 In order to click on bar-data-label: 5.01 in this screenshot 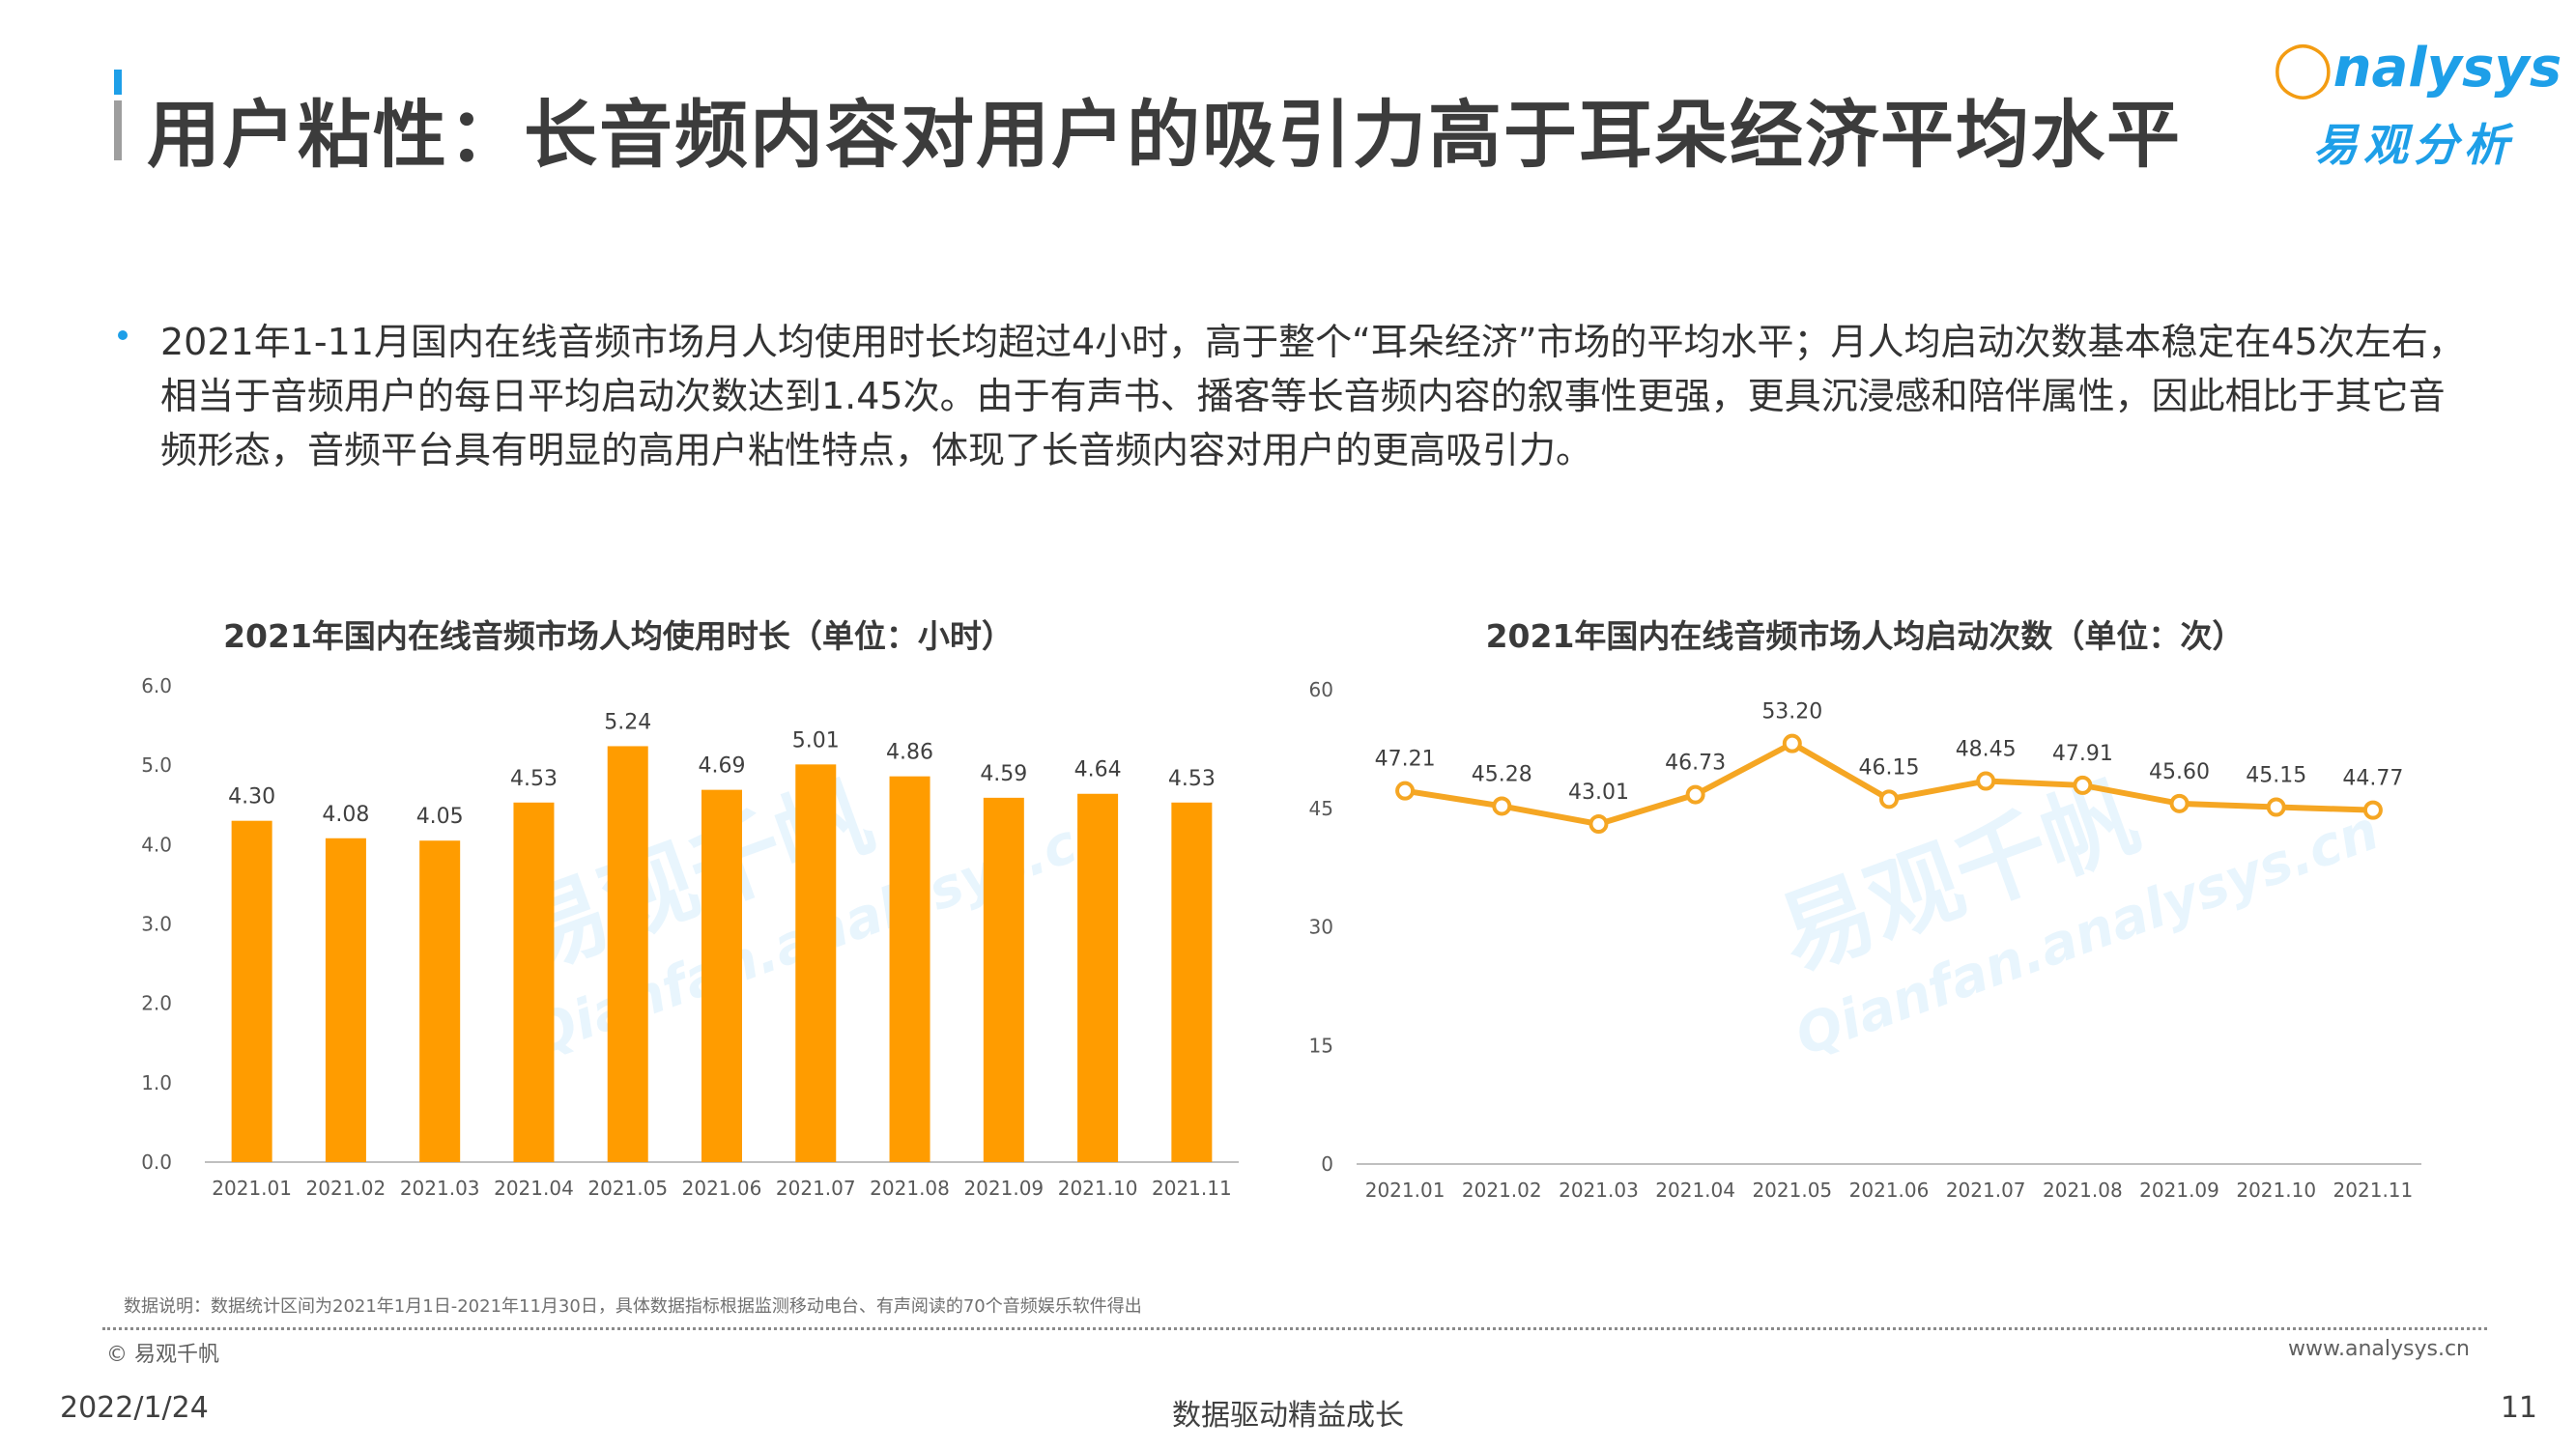, I will do `click(816, 740)`.